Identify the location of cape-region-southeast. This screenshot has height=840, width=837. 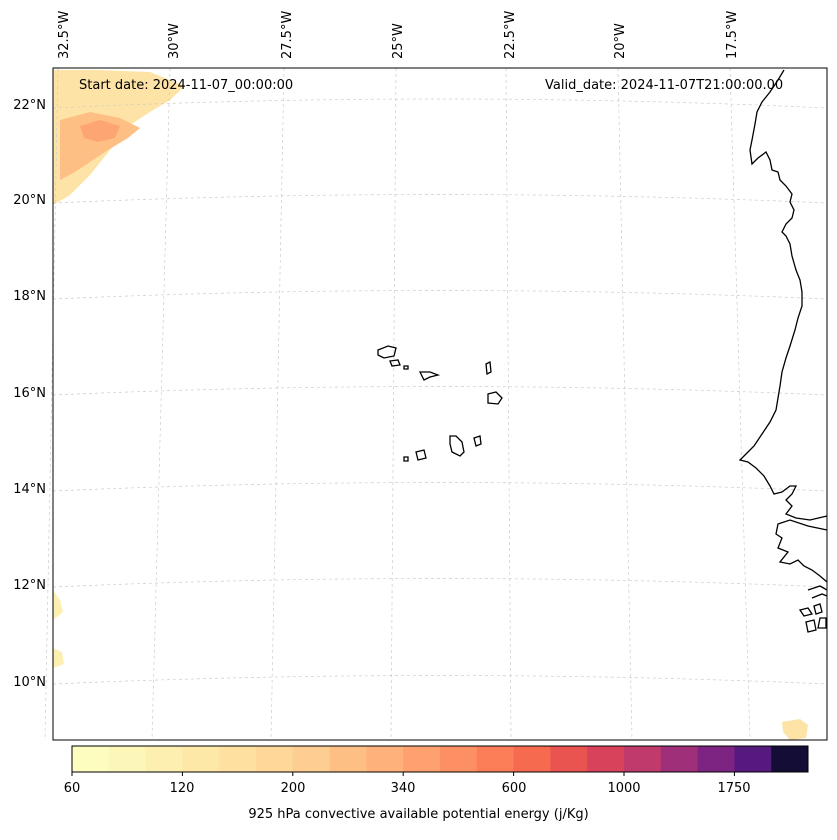
(795, 729).